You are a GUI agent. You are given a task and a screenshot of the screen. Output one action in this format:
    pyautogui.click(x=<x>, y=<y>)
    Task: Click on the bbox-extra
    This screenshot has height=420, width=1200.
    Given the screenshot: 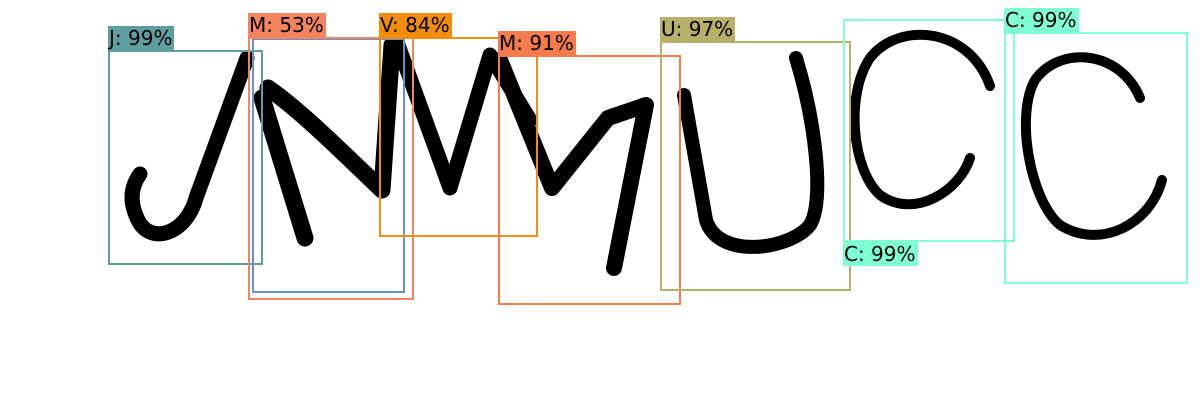 What is the action you would take?
    pyautogui.click(x=328, y=165)
    